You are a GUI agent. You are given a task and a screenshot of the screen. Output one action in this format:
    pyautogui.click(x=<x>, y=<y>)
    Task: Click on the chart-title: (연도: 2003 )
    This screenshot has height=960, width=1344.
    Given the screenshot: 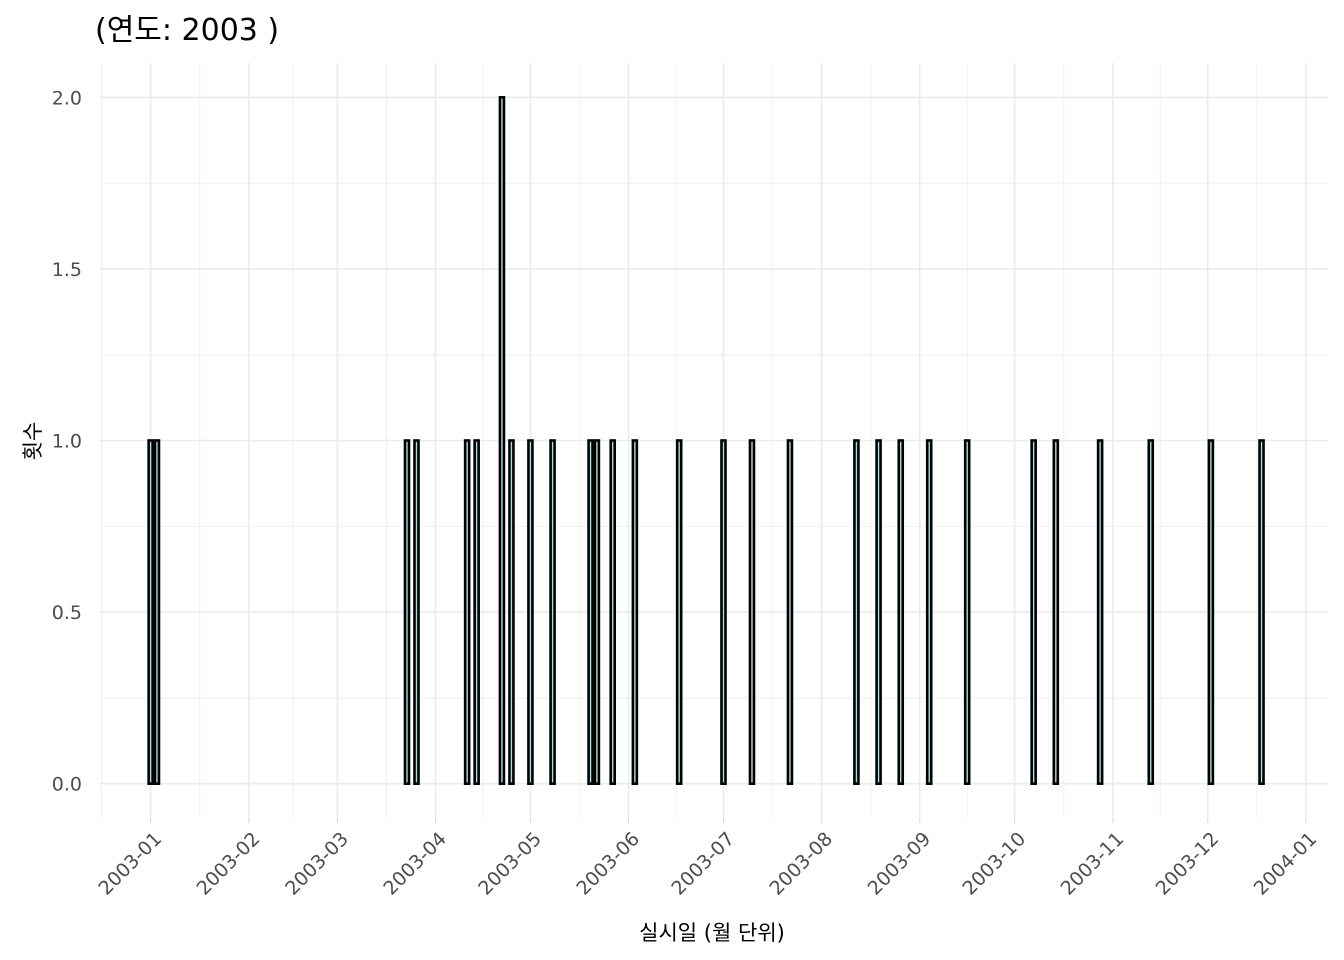 What is the action you would take?
    pyautogui.click(x=187, y=30)
    